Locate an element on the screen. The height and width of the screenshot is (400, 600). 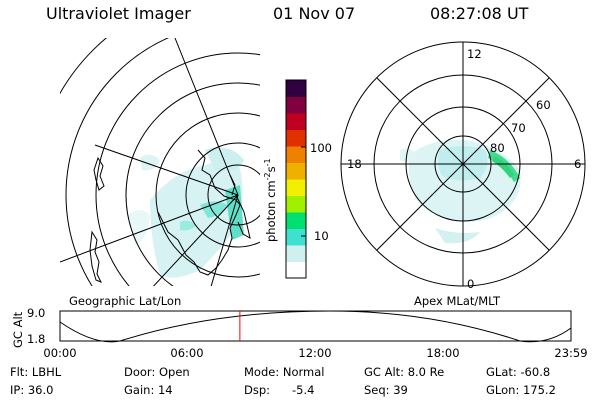
status-ip: IP: 36.0 is located at coordinates (32, 390).